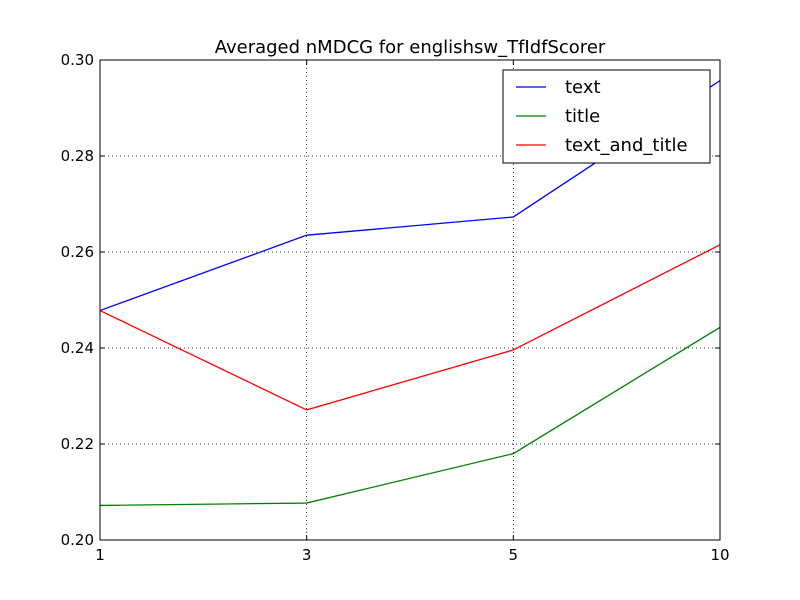 The height and width of the screenshot is (600, 800). What do you see at coordinates (583, 87) in the screenshot?
I see `legend-label-text: text` at bounding box center [583, 87].